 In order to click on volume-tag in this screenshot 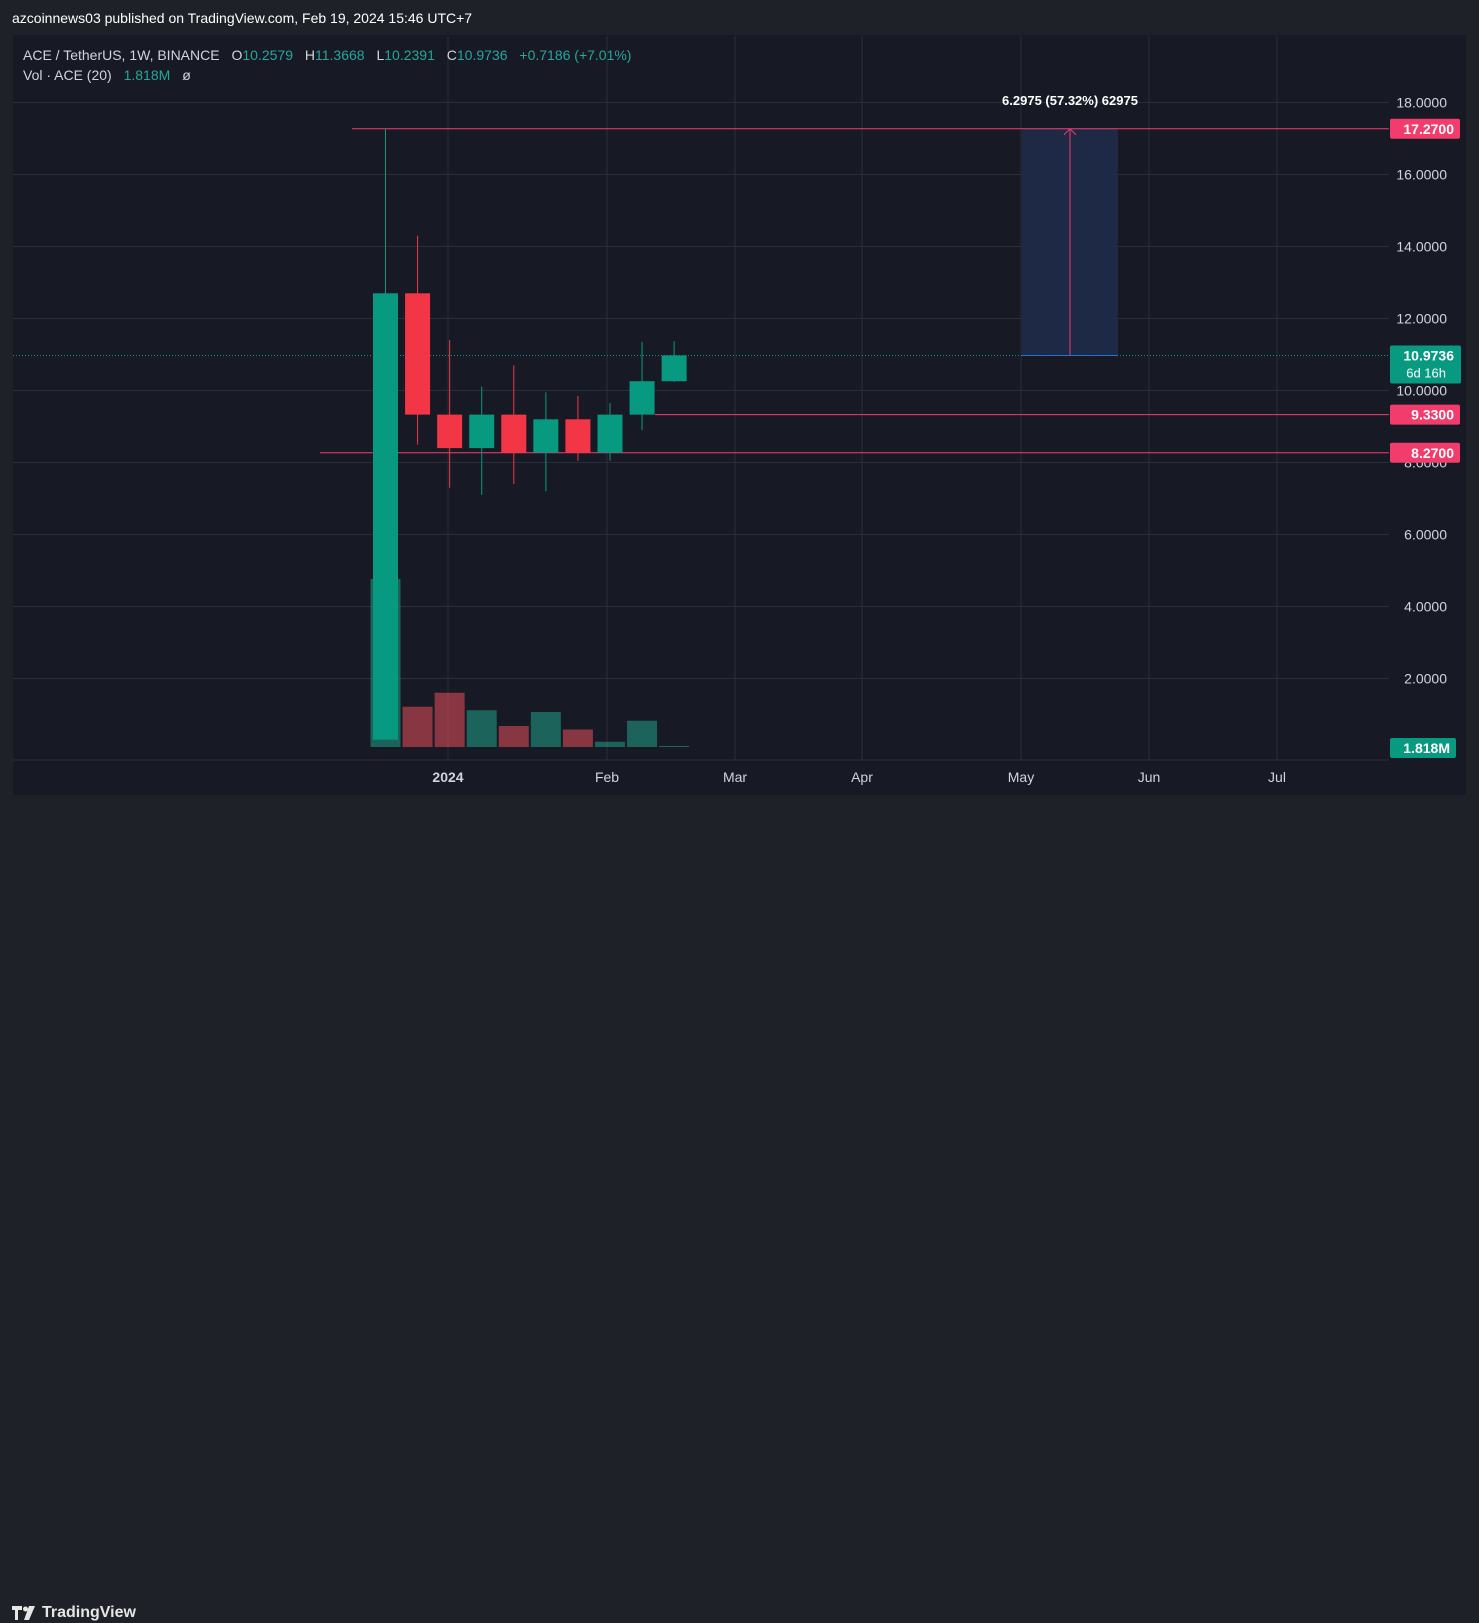, I will do `click(1423, 748)`.